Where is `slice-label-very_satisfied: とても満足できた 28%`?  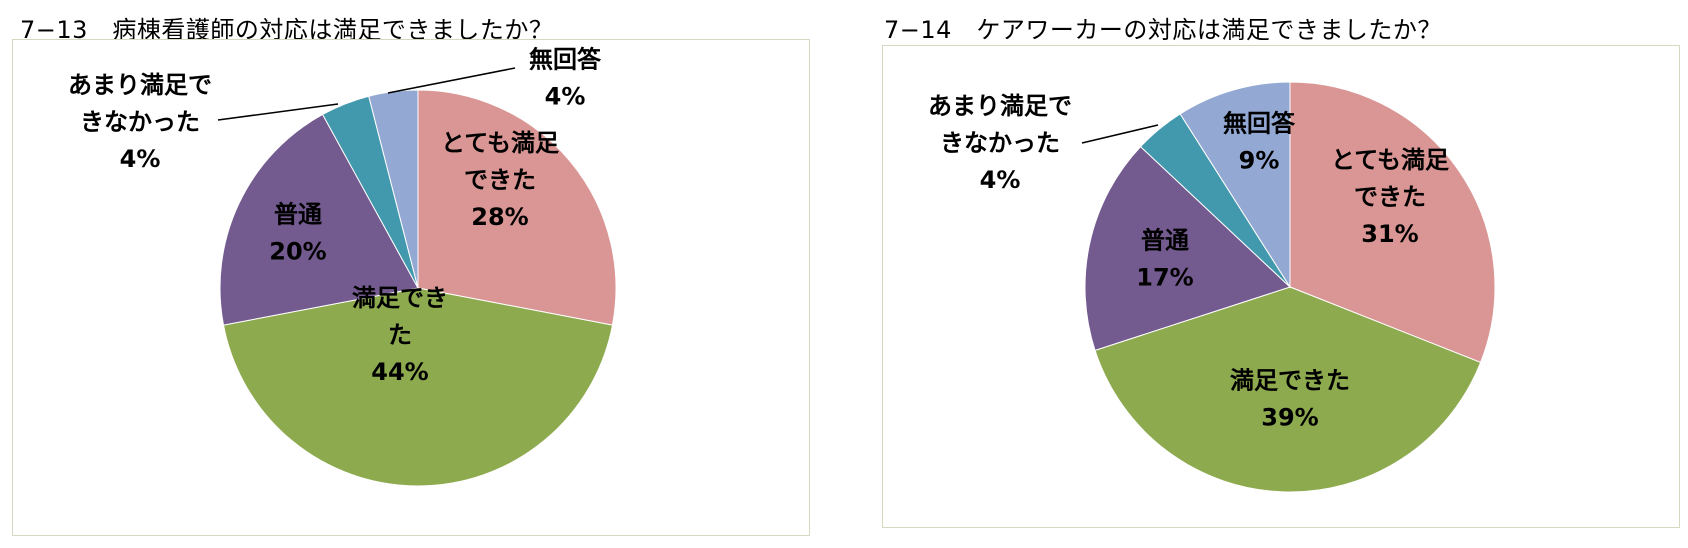
slice-label-very_satisfied: とても満足できた 28% is located at coordinates (500, 180).